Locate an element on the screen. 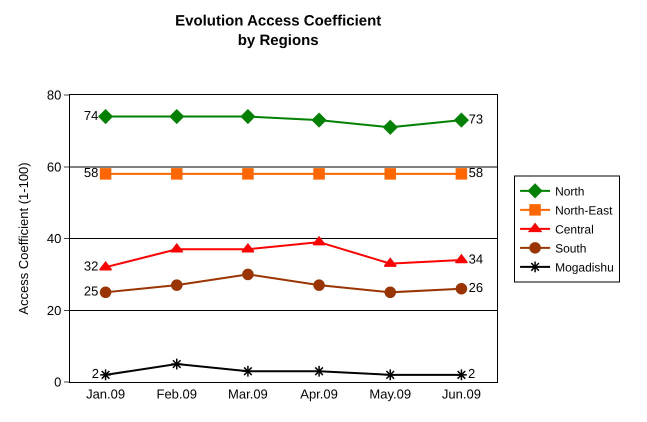 The height and width of the screenshot is (422, 647). data-label: 32 is located at coordinates (91, 266).